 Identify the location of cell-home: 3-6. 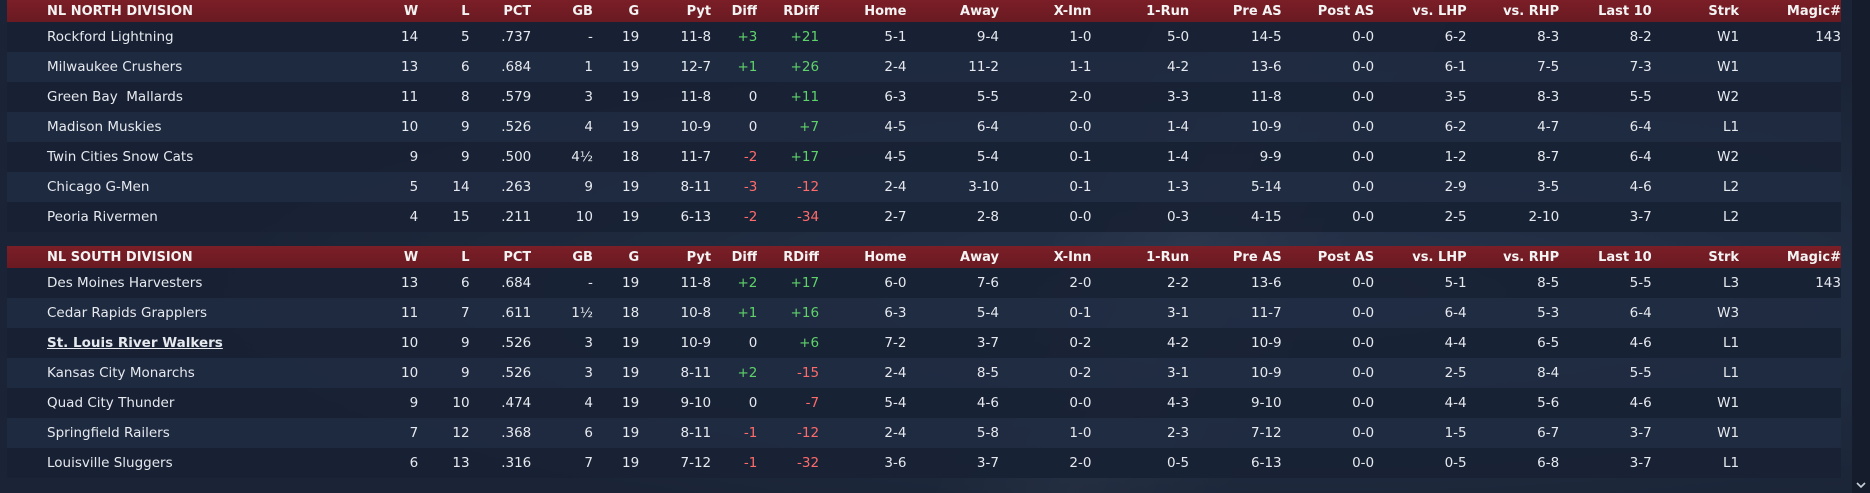
(863, 463).